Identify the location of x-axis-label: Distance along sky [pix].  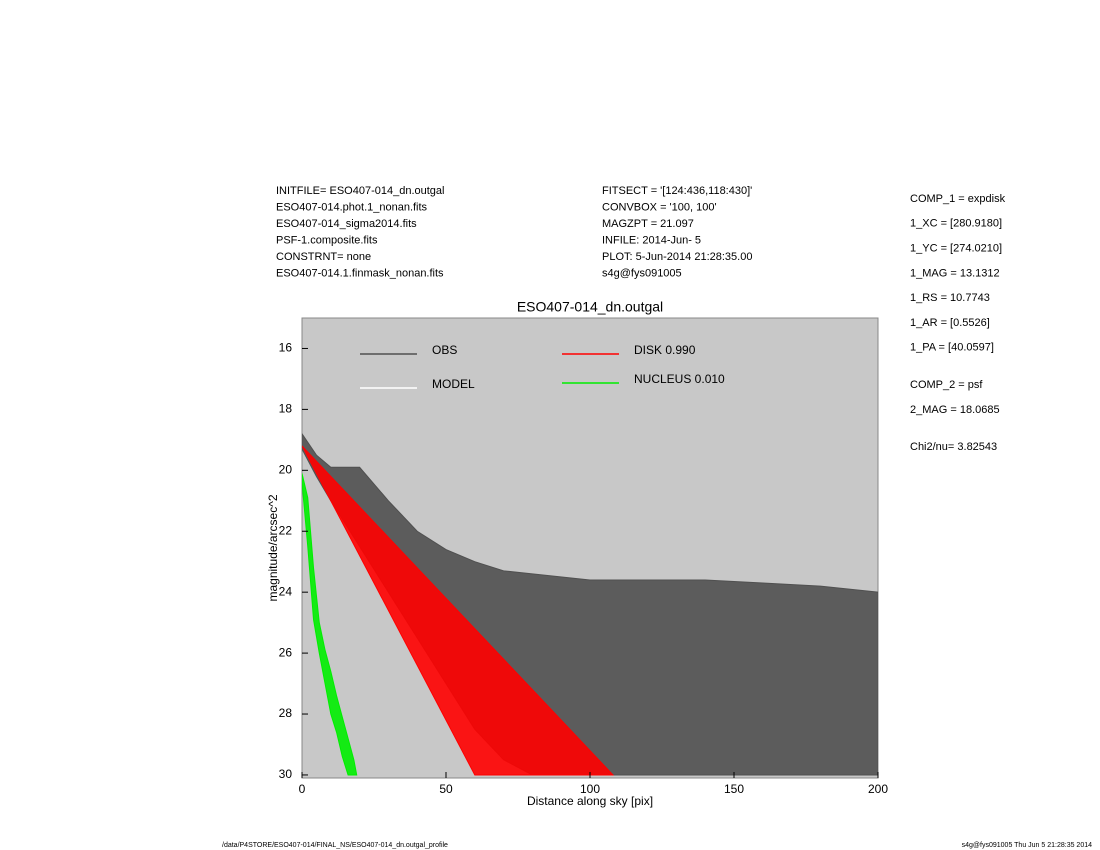
(590, 801).